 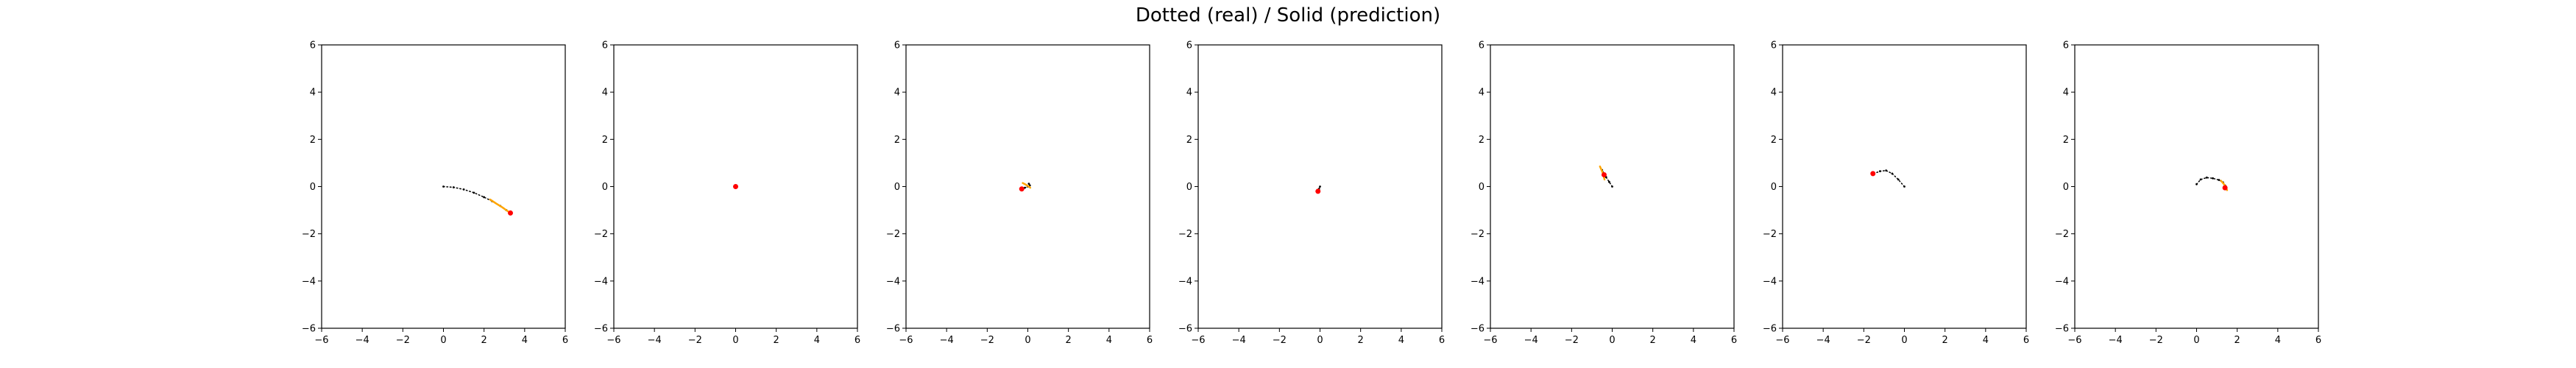 What do you see at coordinates (435, 193) in the screenshot?
I see `subplot-1: −6 −4 −2 0 2 4 6 −6 −4 −2 0 2 4 6` at bounding box center [435, 193].